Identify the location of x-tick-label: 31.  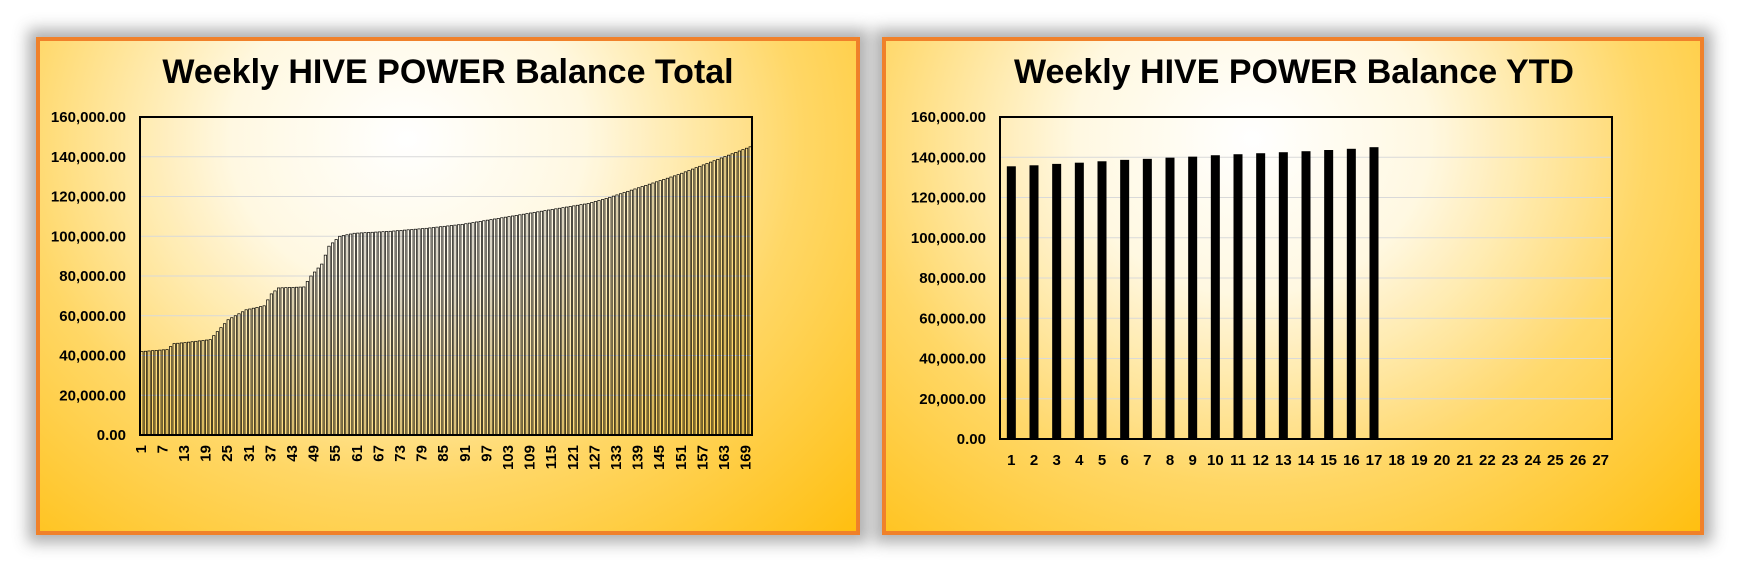
(249, 453).